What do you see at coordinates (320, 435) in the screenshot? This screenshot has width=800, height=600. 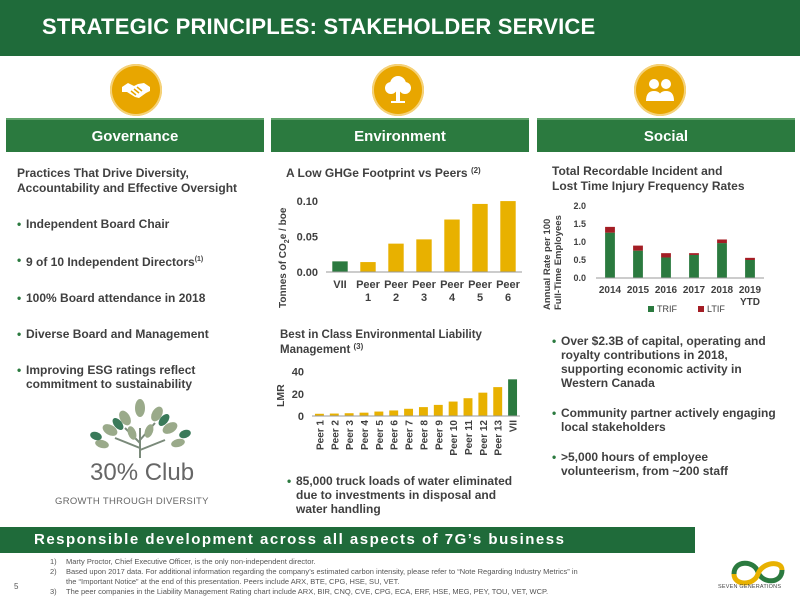 I see `lmr-x-tick: Peer 1` at bounding box center [320, 435].